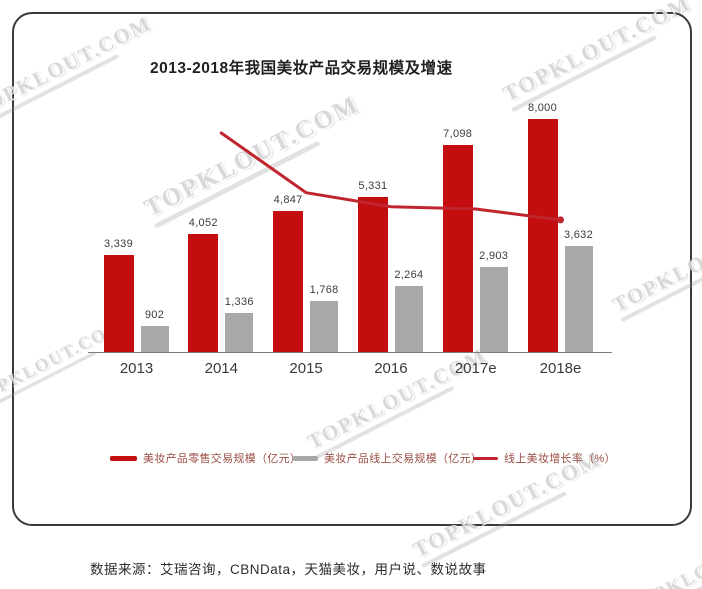 This screenshot has width=702, height=589. I want to click on legend-item-online-scale: 美妆产品线上交易规模（亿元）, so click(387, 458).